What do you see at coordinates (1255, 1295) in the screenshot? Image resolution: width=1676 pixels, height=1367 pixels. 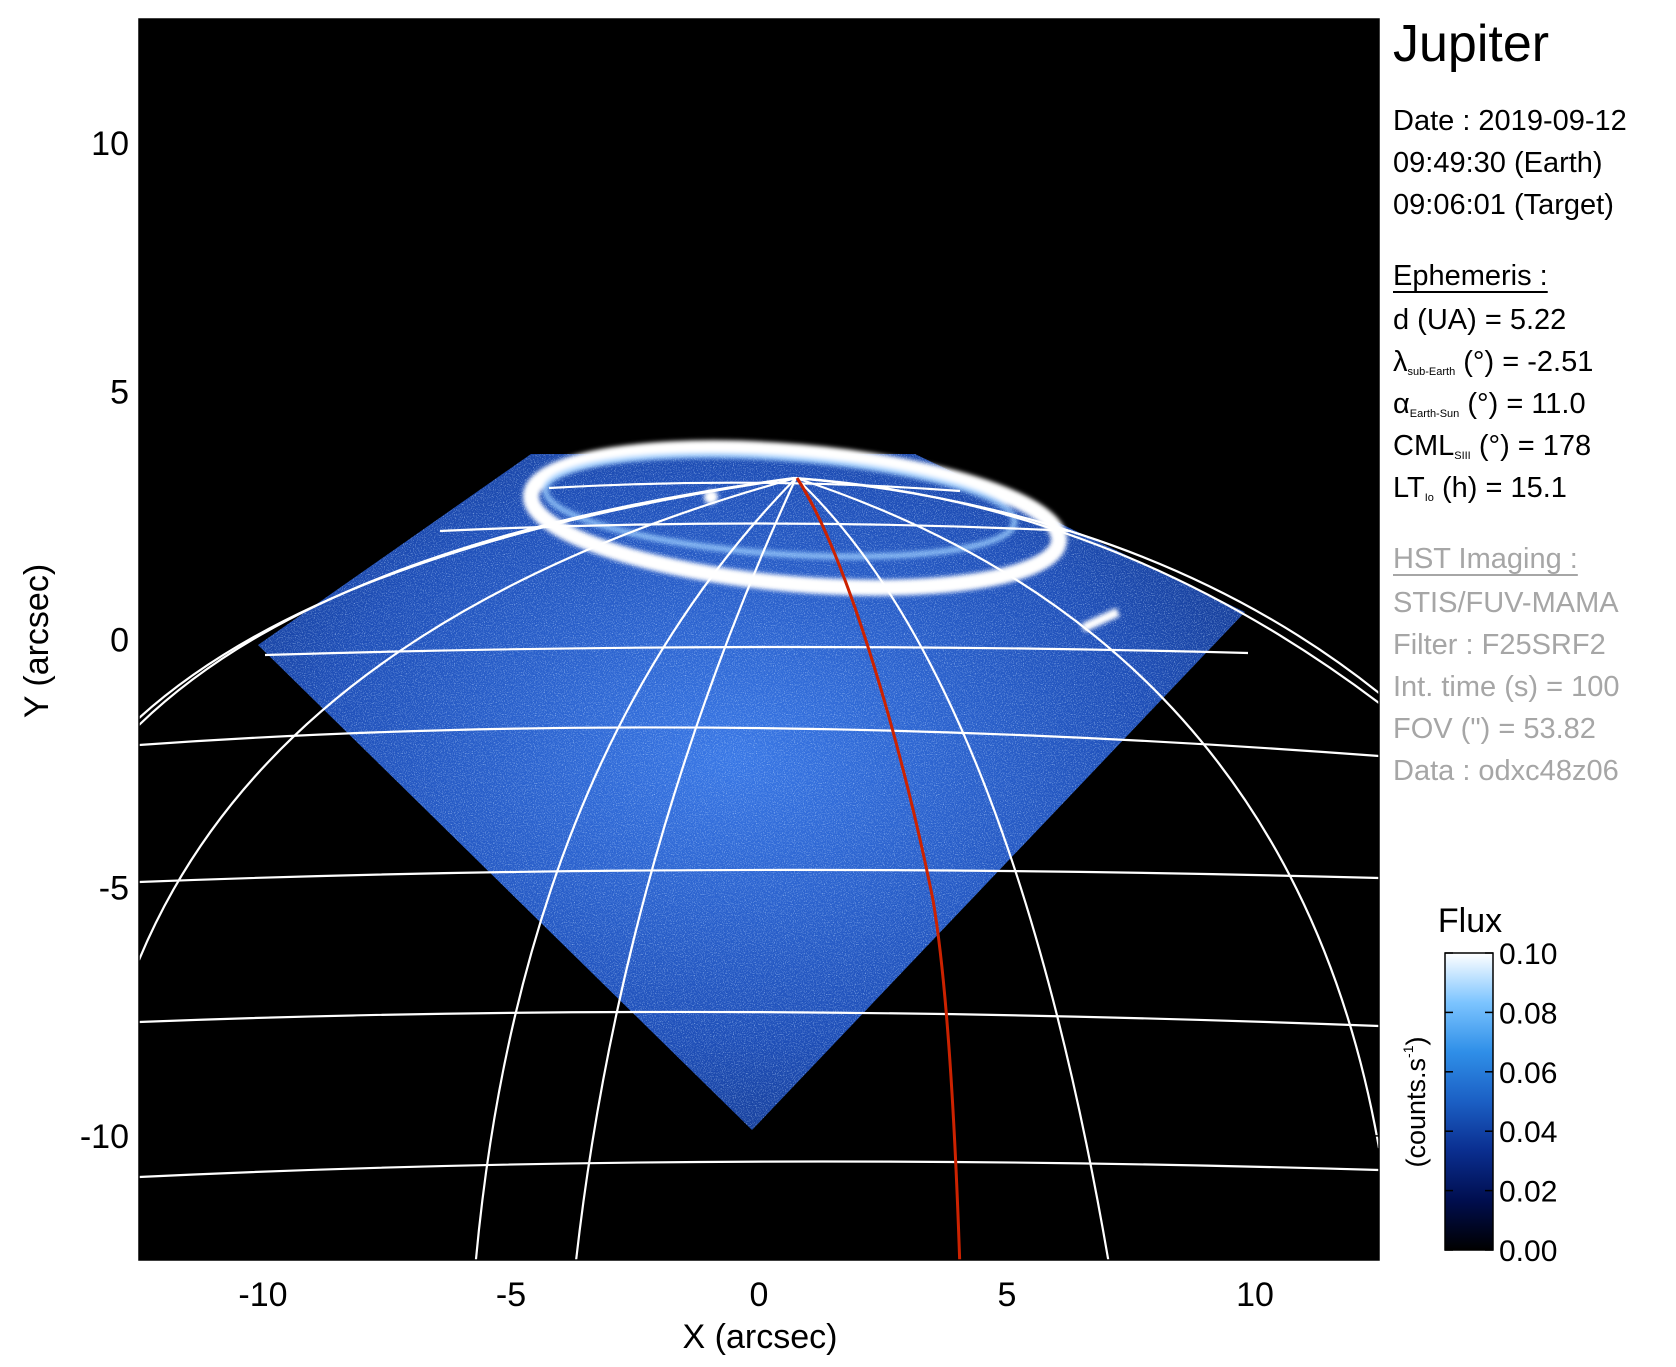 I see `x-tick-label: 10` at bounding box center [1255, 1295].